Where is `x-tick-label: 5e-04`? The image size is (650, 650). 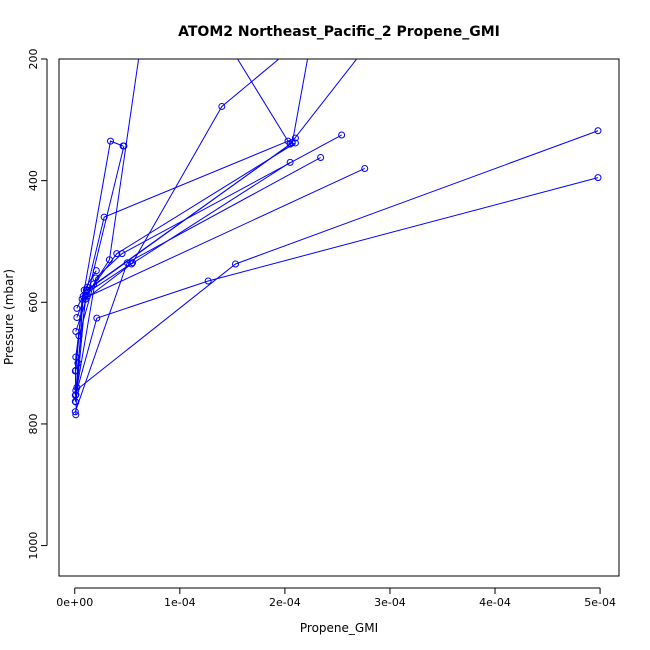 x-tick-label: 5e-04 is located at coordinates (600, 602).